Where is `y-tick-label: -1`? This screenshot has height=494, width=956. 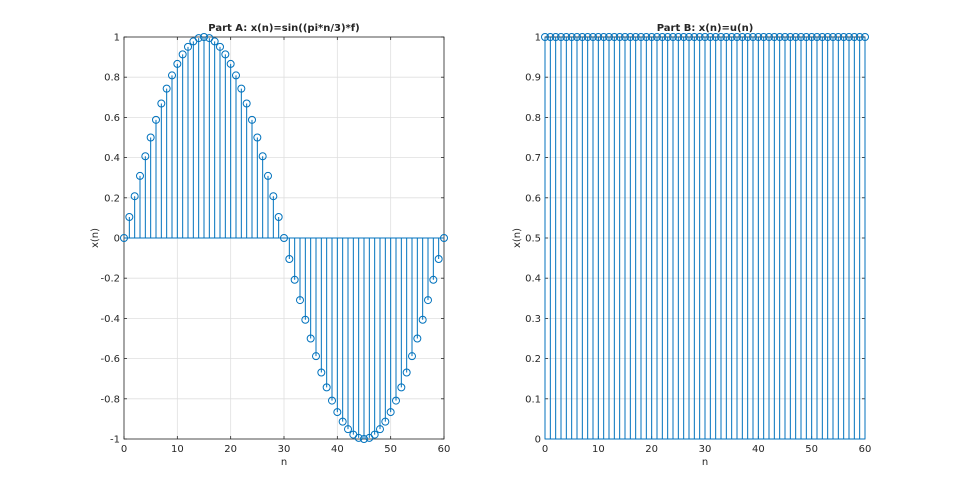
y-tick-label: -1 is located at coordinates (115, 440).